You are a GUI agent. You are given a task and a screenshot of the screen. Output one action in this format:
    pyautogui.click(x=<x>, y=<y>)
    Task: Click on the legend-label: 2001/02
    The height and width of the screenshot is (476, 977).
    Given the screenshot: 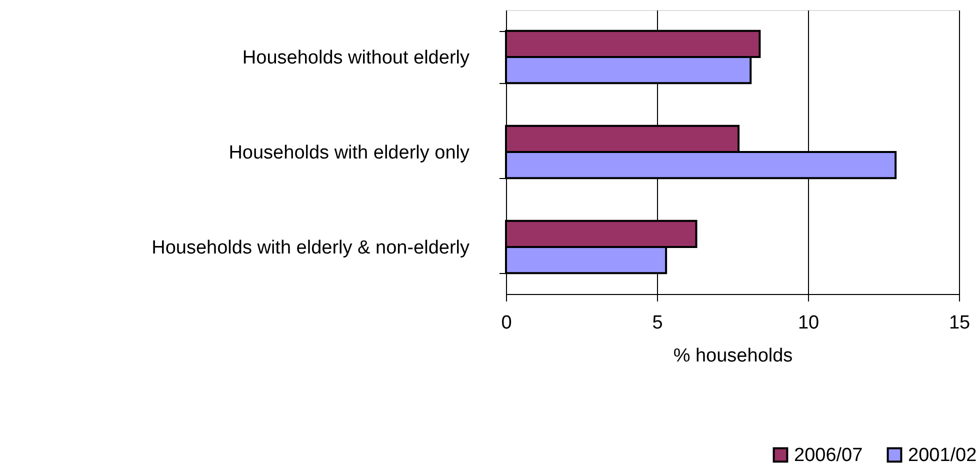 What is the action you would take?
    pyautogui.click(x=942, y=455)
    